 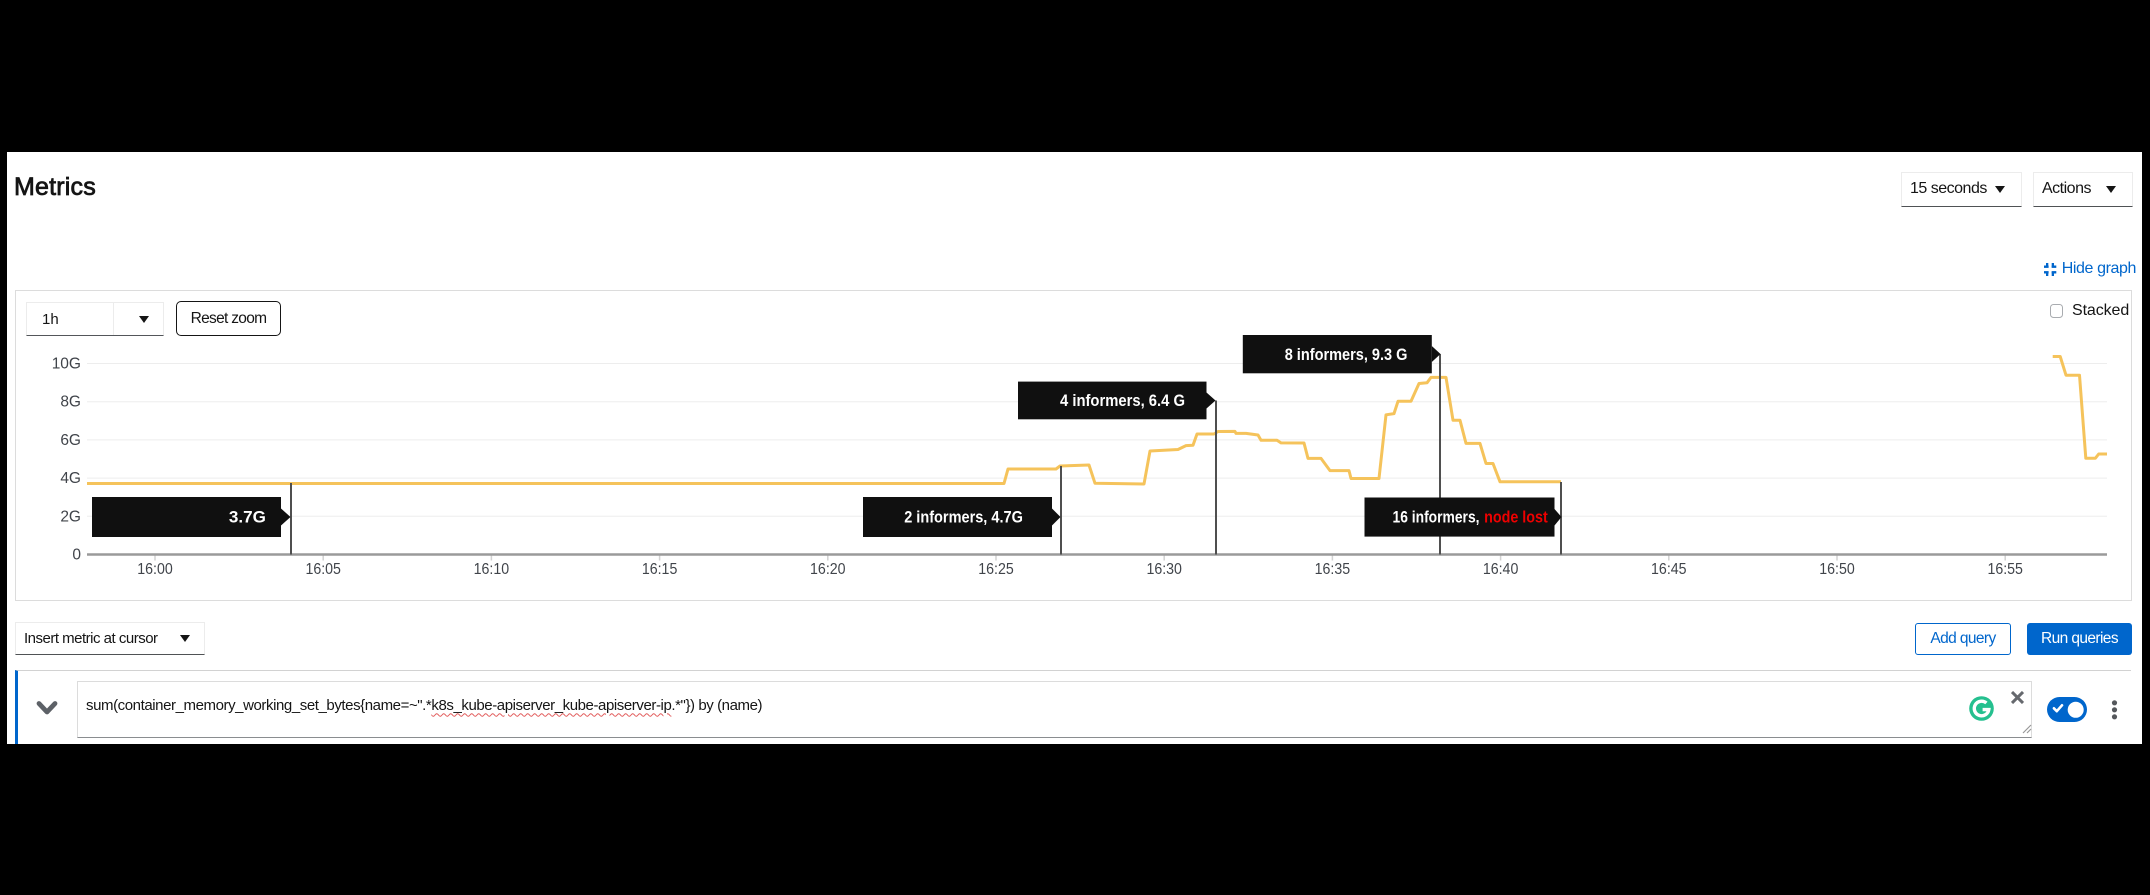 What do you see at coordinates (1837, 569) in the screenshot?
I see `svg-text: 16:50` at bounding box center [1837, 569].